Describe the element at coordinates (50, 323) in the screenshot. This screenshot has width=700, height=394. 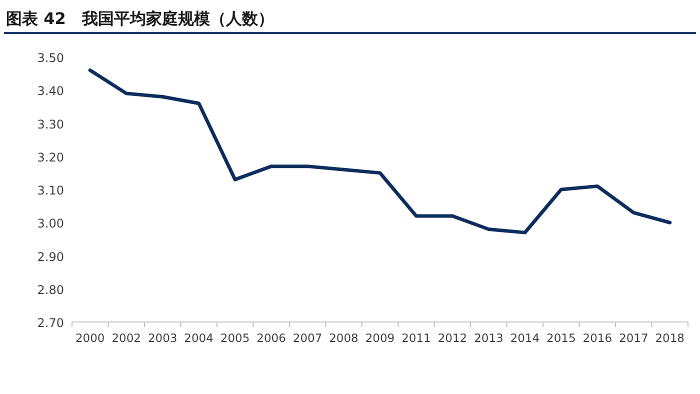
I see `y-tick-label: 2.70` at that location.